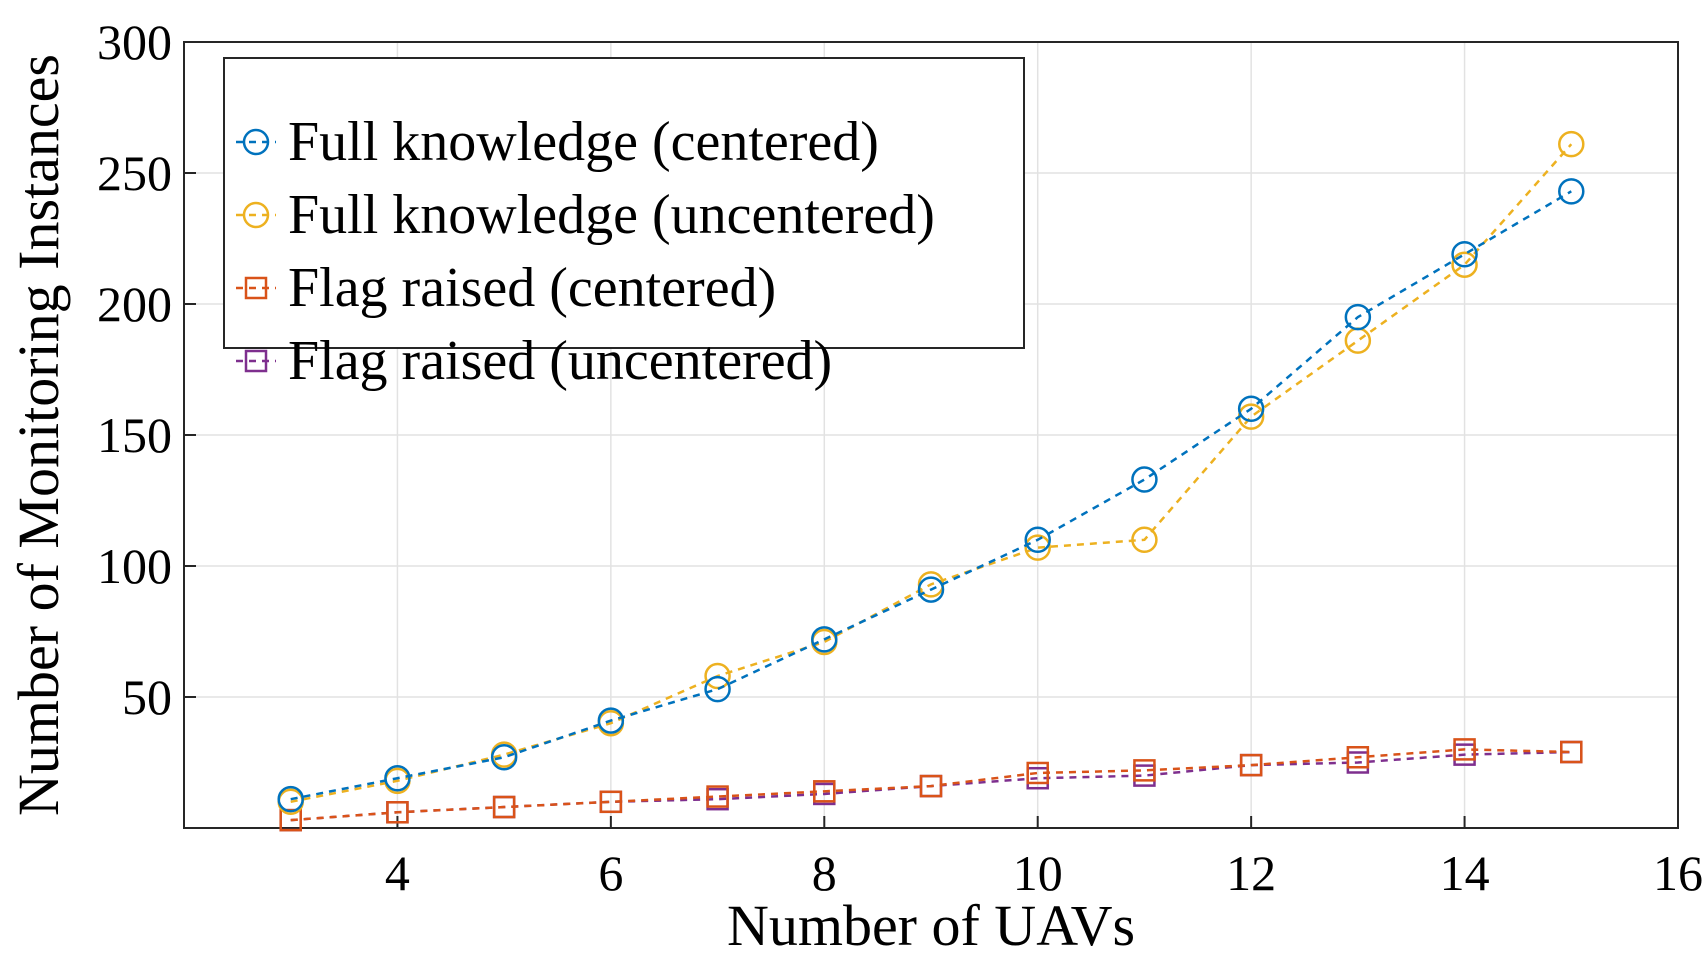 The height and width of the screenshot is (963, 1704). What do you see at coordinates (931, 925) in the screenshot?
I see `x-axis-label: Number of UAVs` at bounding box center [931, 925].